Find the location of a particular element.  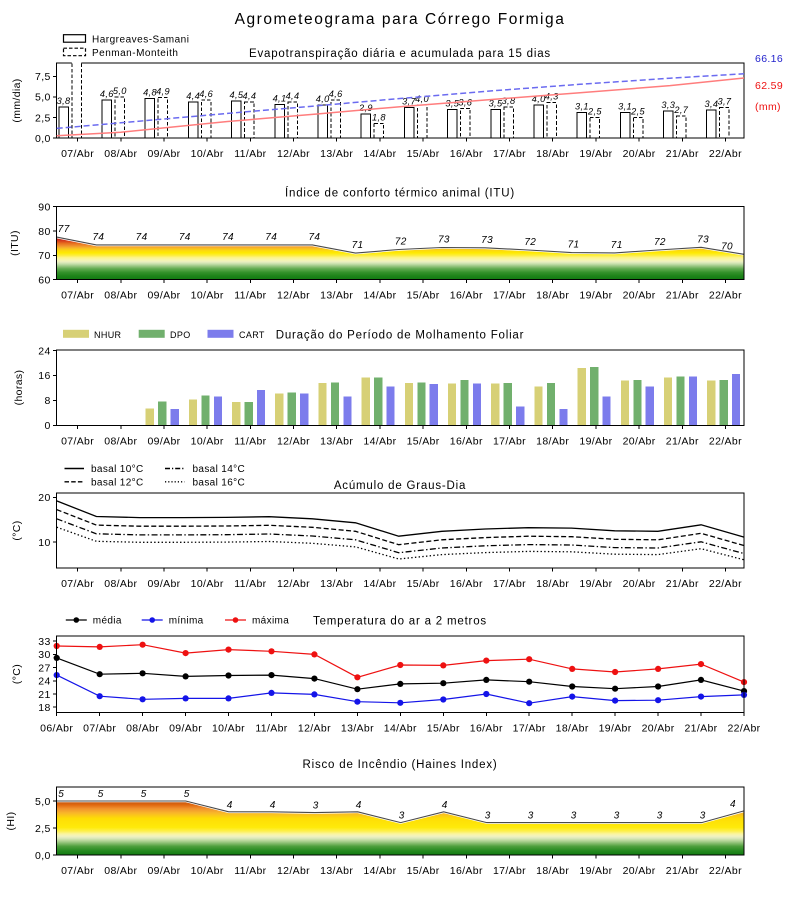

svg-text: (HI) is located at coordinates (11, 821).